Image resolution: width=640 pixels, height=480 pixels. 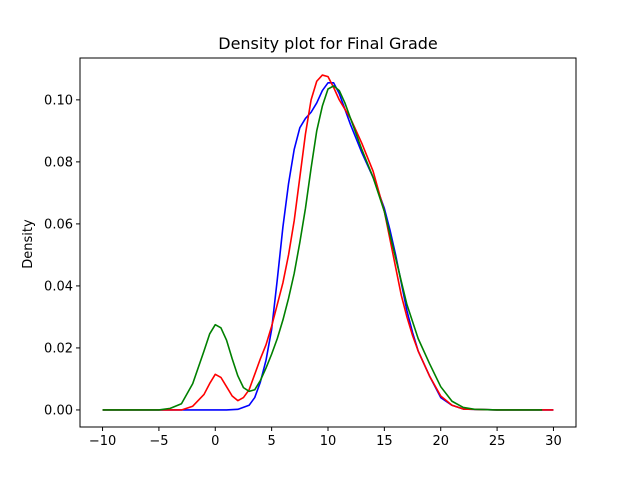 What do you see at coordinates (58, 348) in the screenshot?
I see `y-tick-label: 0.02` at bounding box center [58, 348].